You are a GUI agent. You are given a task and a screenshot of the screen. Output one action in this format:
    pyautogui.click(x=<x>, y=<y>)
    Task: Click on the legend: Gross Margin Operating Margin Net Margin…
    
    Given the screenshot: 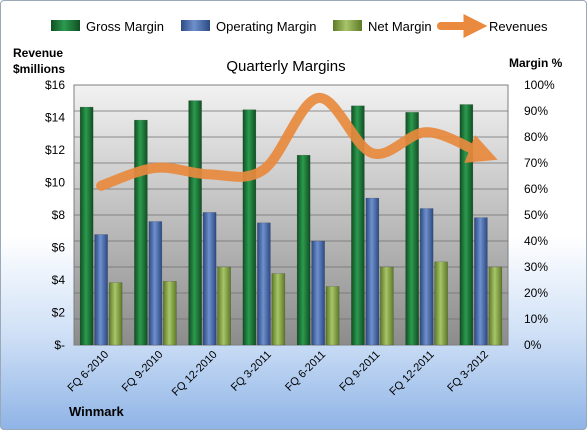 What is the action you would take?
    pyautogui.click(x=299, y=26)
    